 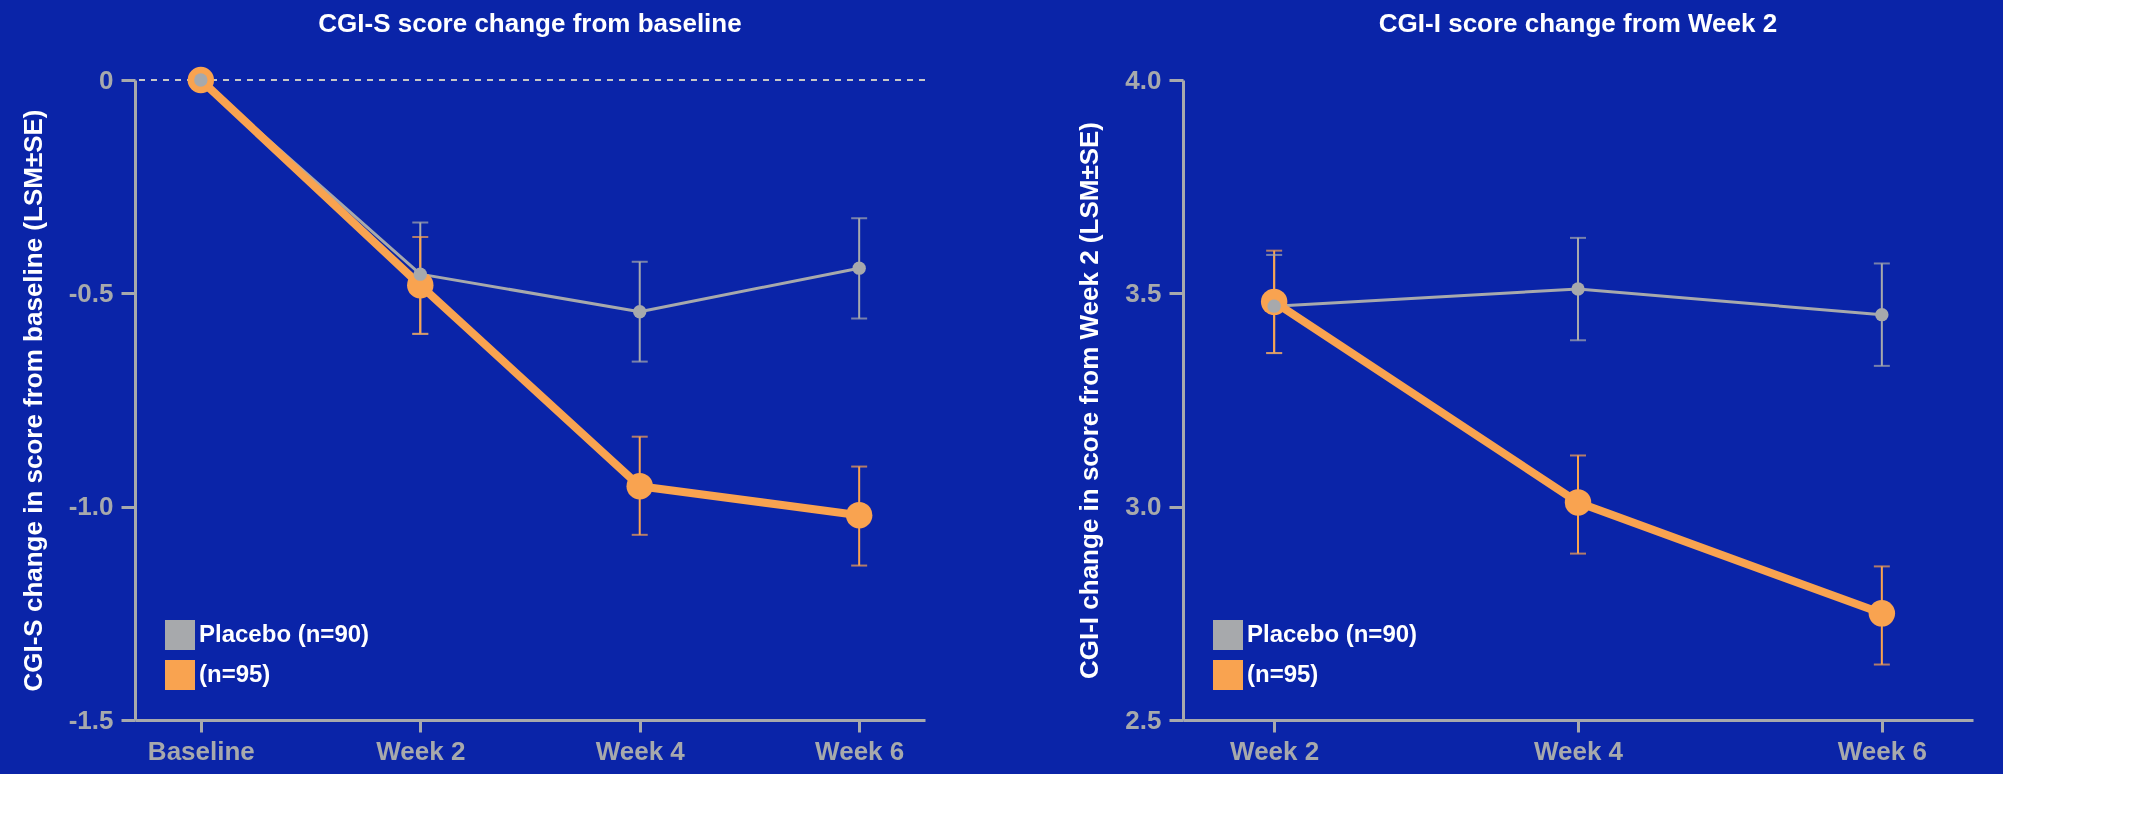 I want to click on y-tick-label: 0, so click(x=106, y=79).